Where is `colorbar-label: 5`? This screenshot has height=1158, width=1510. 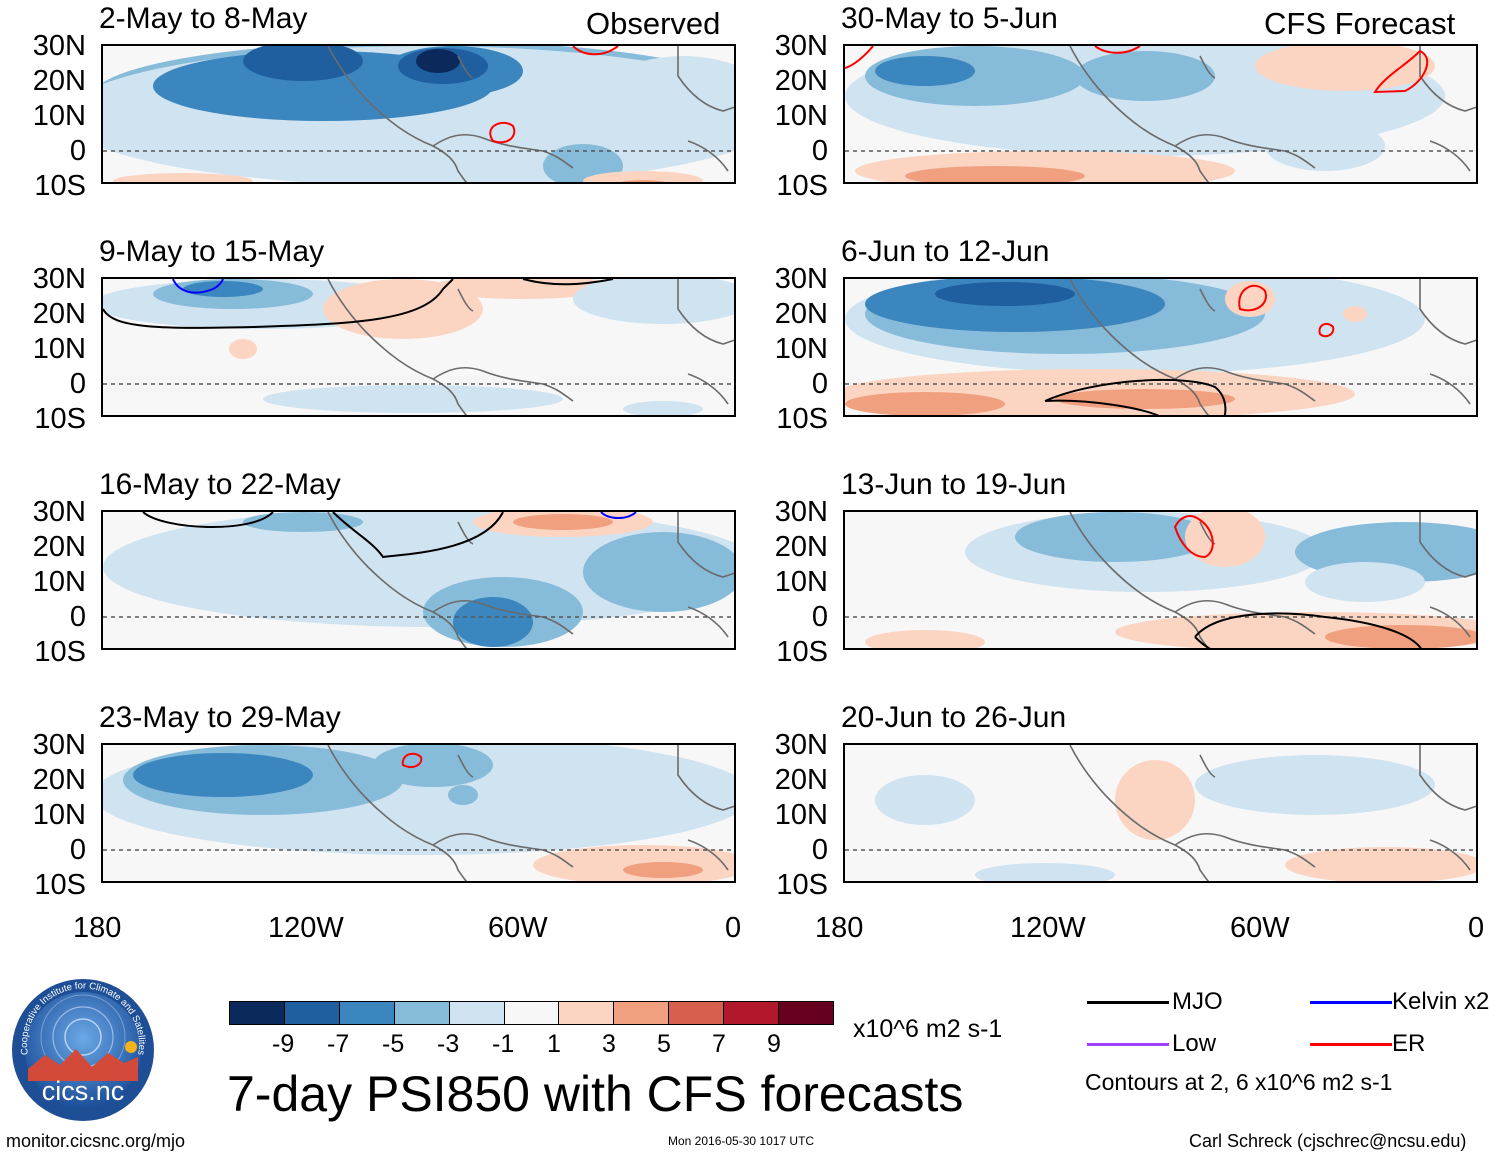 colorbar-label: 5 is located at coordinates (664, 1044).